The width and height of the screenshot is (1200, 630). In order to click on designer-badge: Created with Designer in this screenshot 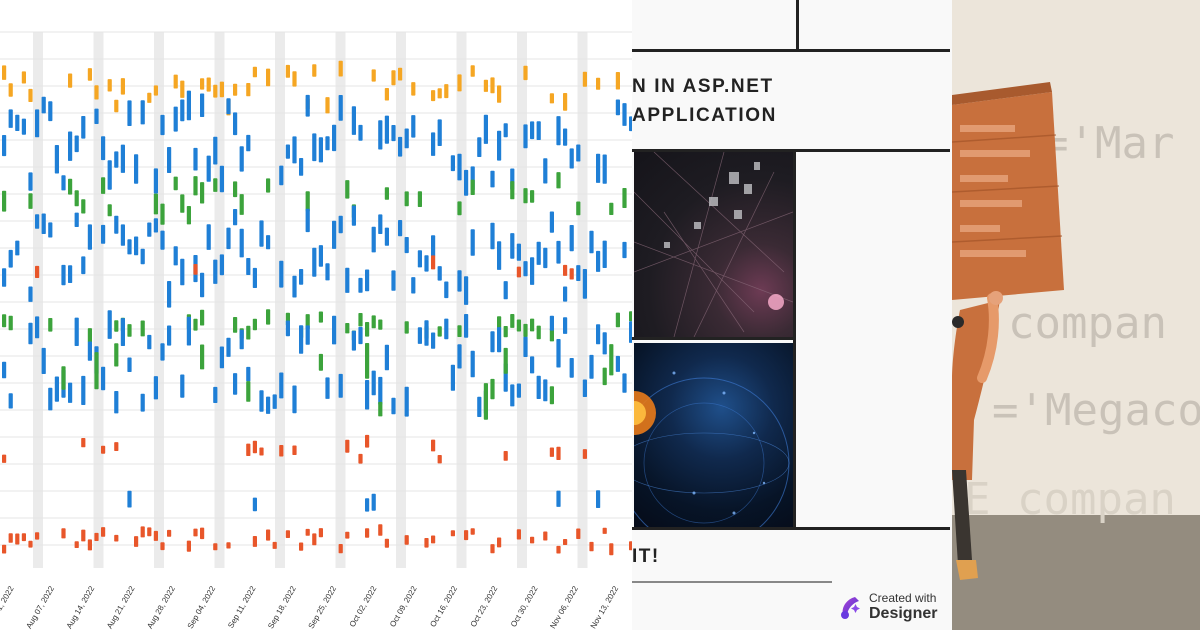, I will do `click(894, 608)`.